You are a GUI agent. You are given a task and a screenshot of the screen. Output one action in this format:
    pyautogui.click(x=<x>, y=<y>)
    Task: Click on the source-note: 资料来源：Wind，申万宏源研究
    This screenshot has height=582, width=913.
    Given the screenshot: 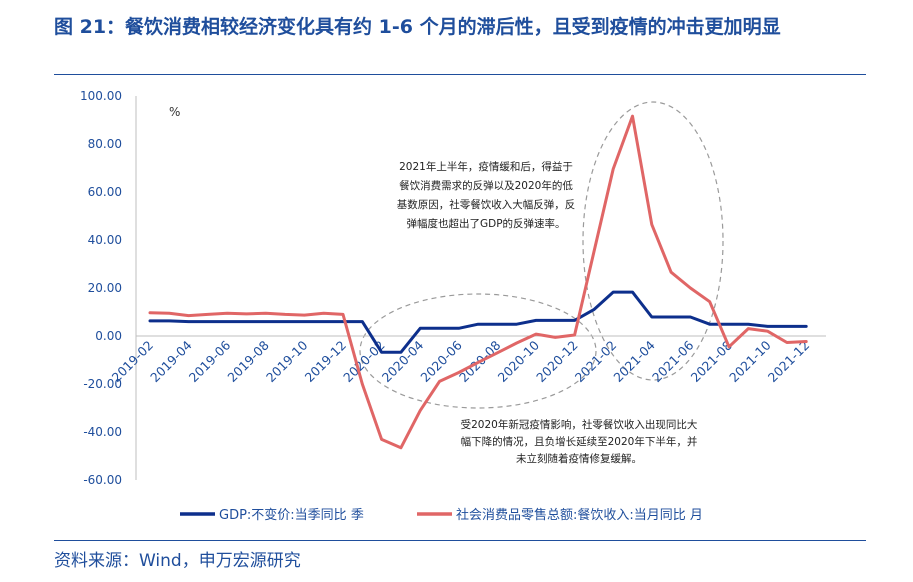 What is the action you would take?
    pyautogui.click(x=177, y=561)
    